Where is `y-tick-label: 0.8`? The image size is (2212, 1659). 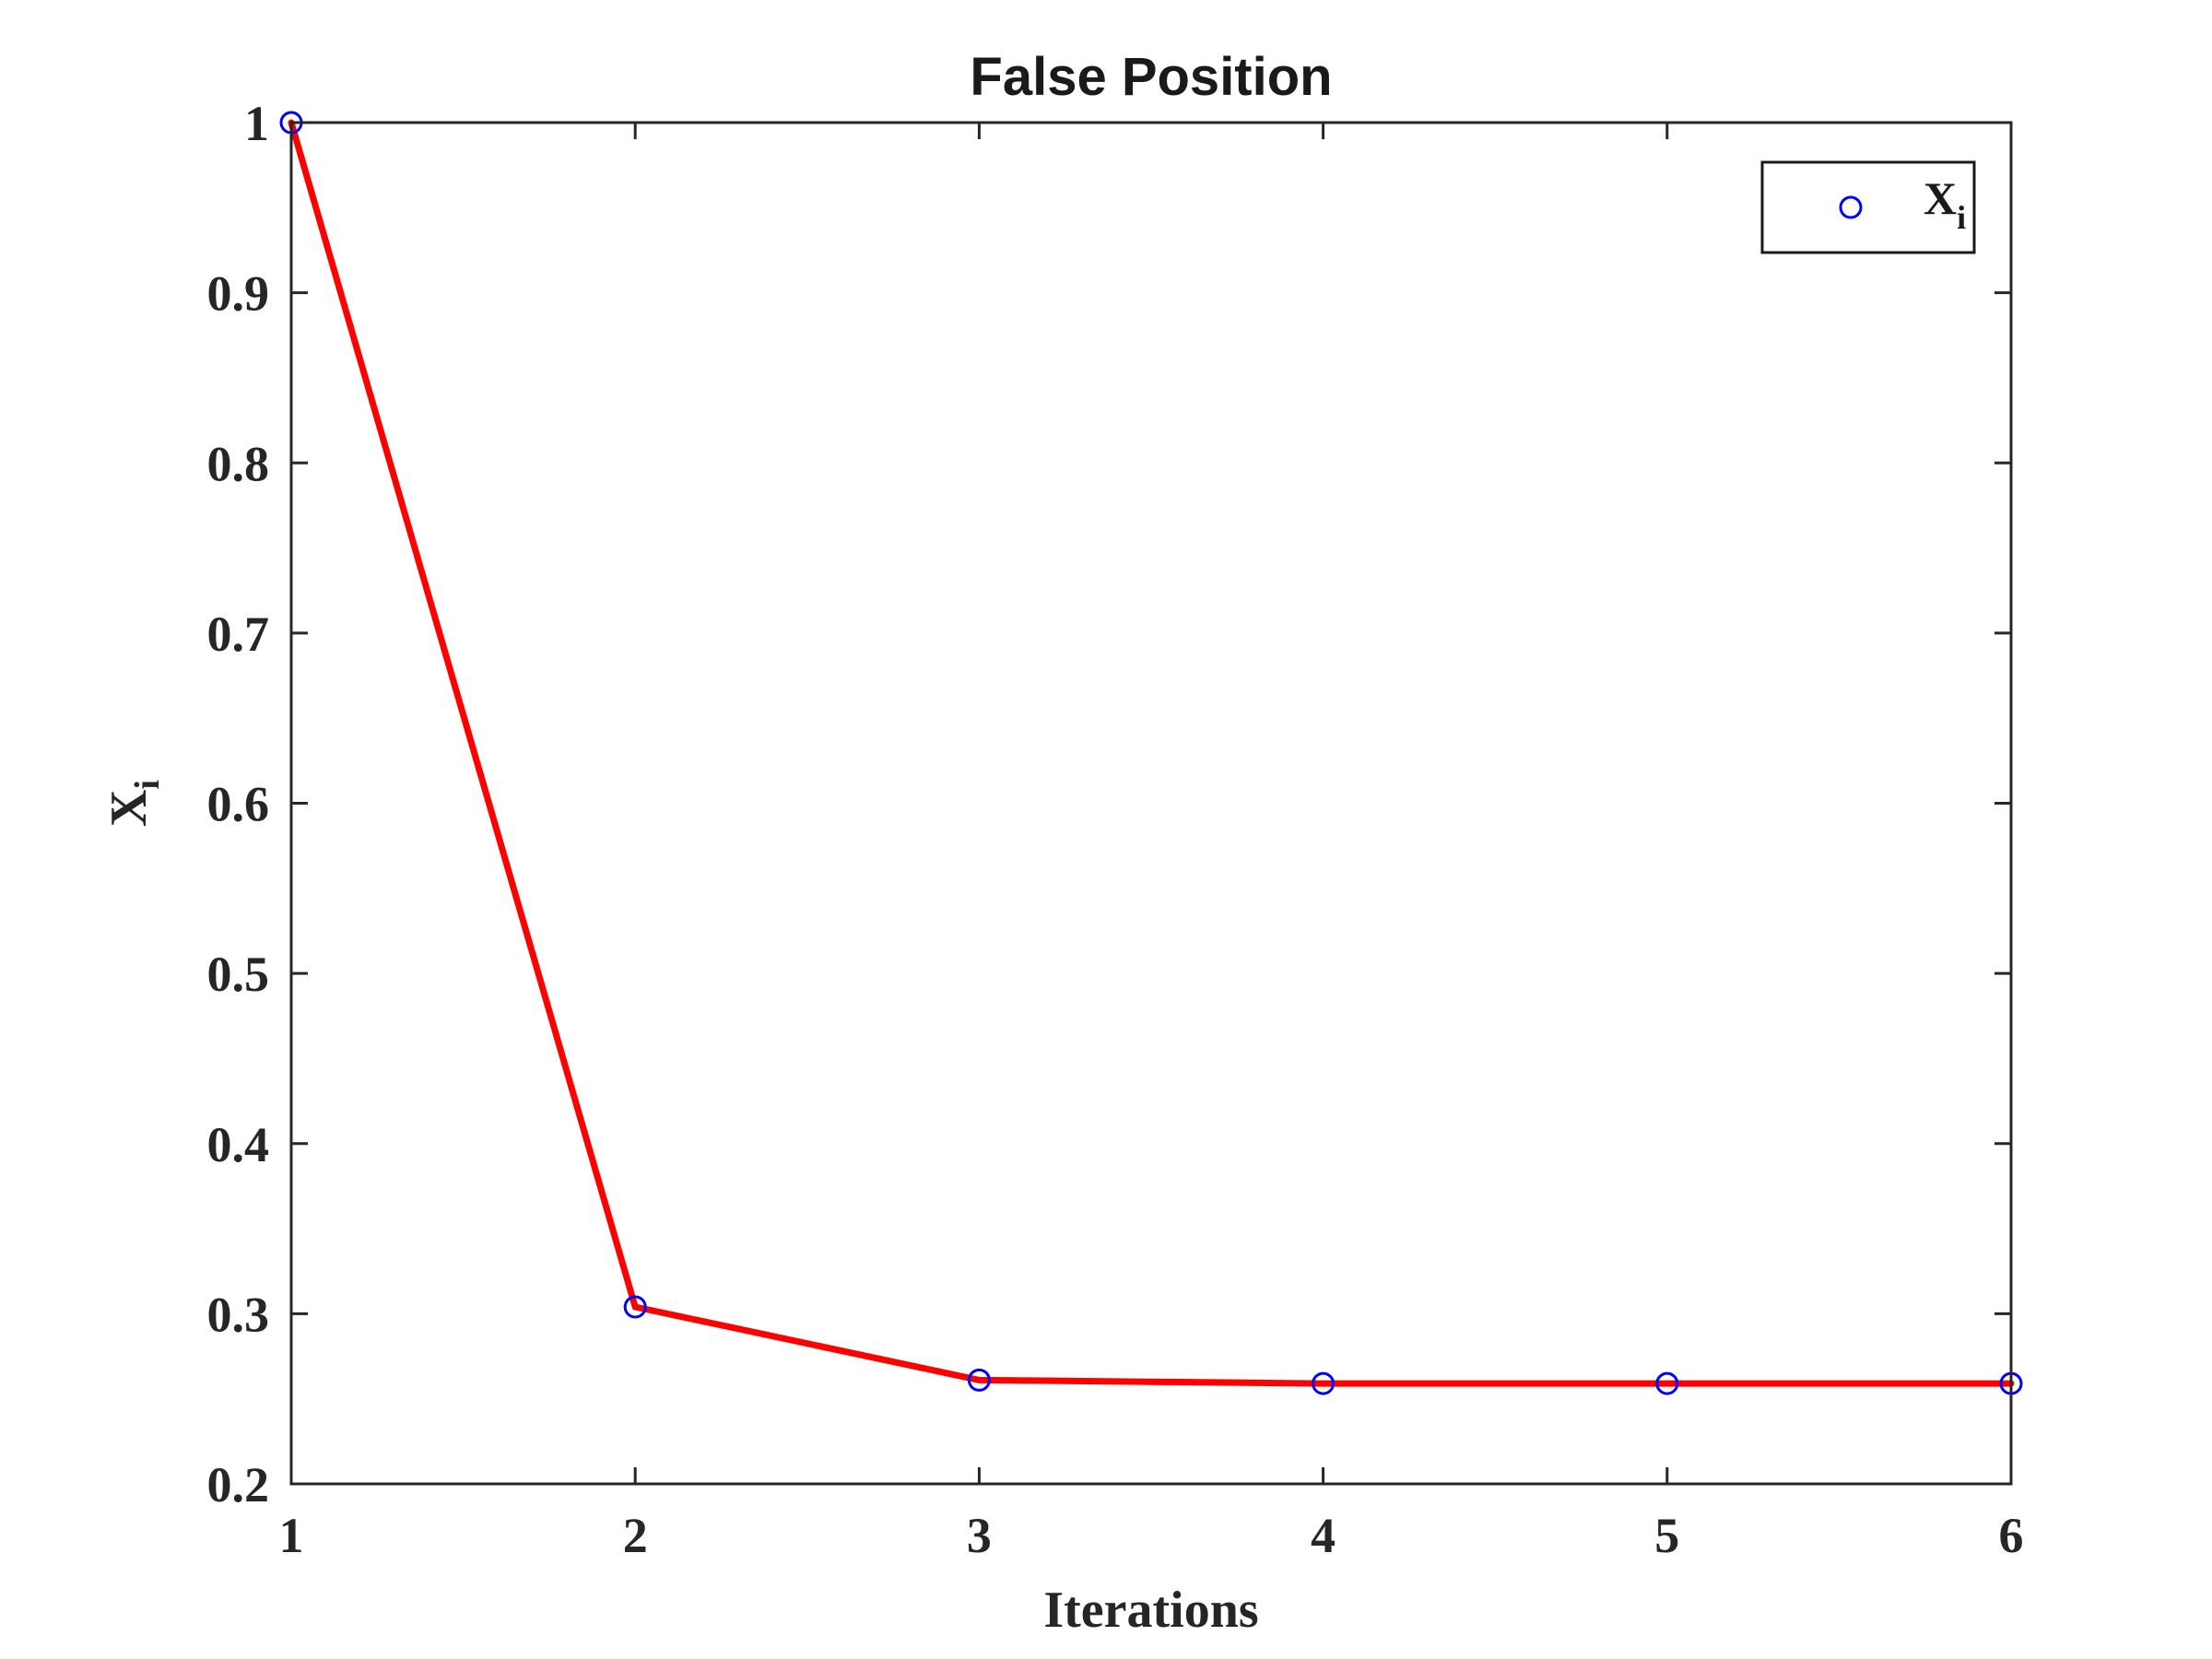
y-tick-label: 0.8 is located at coordinates (238, 463).